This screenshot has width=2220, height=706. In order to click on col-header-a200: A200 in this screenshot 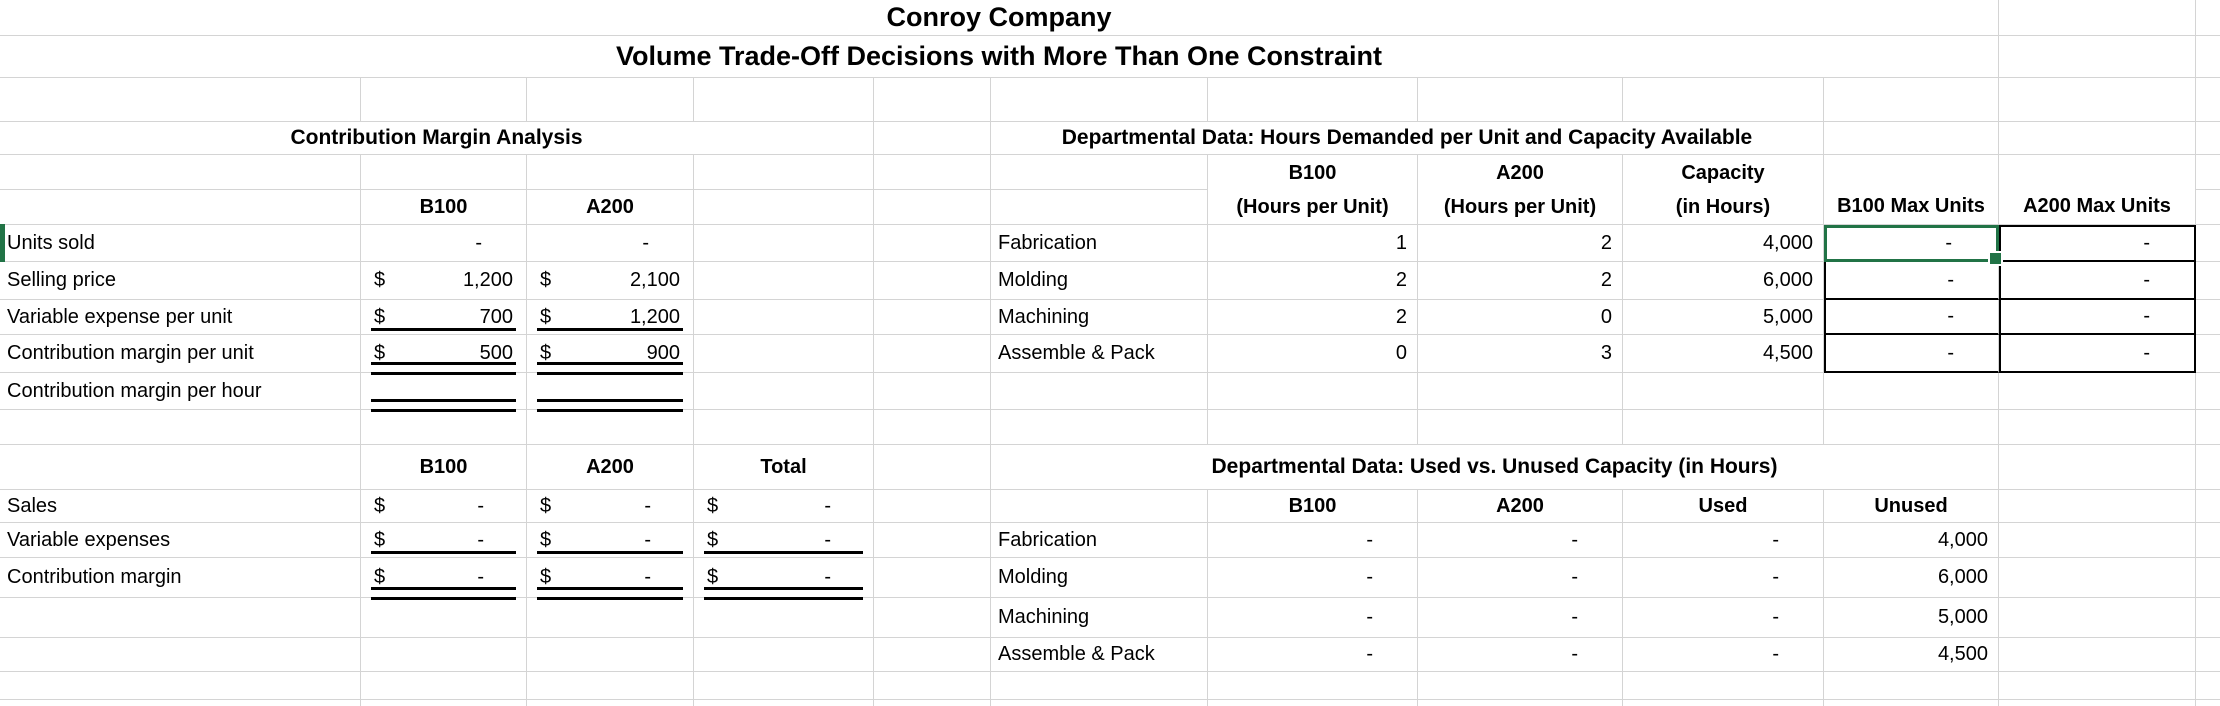, I will do `click(610, 207)`.